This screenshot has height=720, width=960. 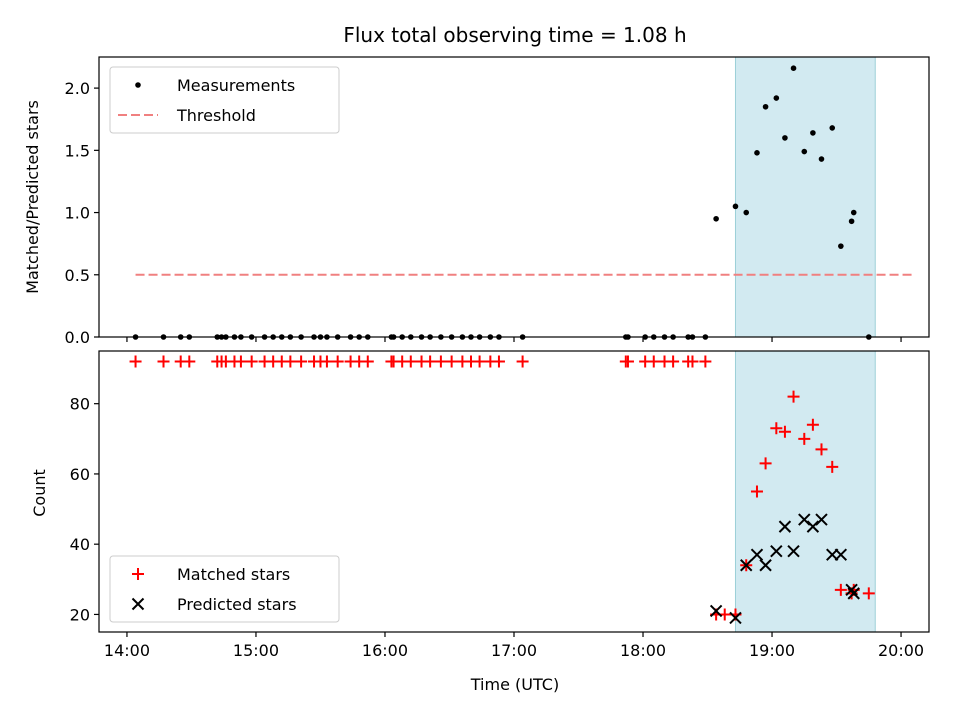 What do you see at coordinates (772, 650) in the screenshot?
I see `x-tick-label: 19:00` at bounding box center [772, 650].